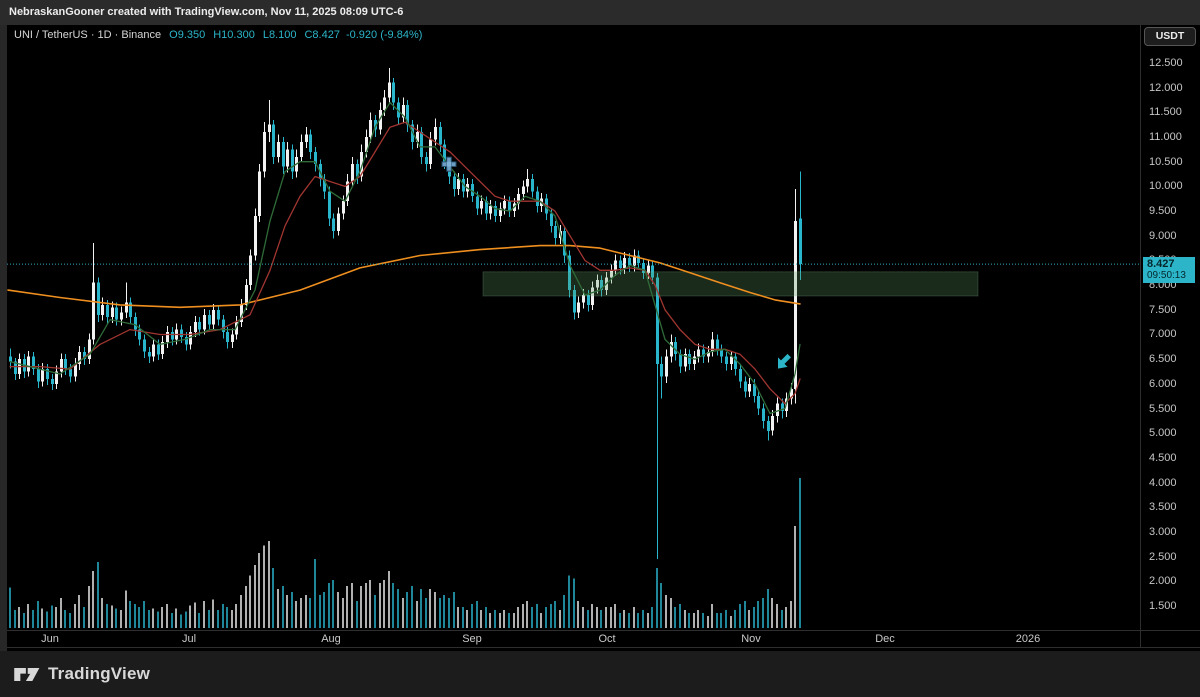 This screenshot has width=1200, height=697. Describe the element at coordinates (885, 639) in the screenshot. I see `time-axis-label: Dec` at that location.